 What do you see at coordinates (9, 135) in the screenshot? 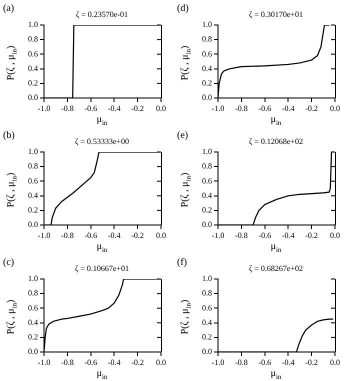
I see `text: (b)` at bounding box center [9, 135].